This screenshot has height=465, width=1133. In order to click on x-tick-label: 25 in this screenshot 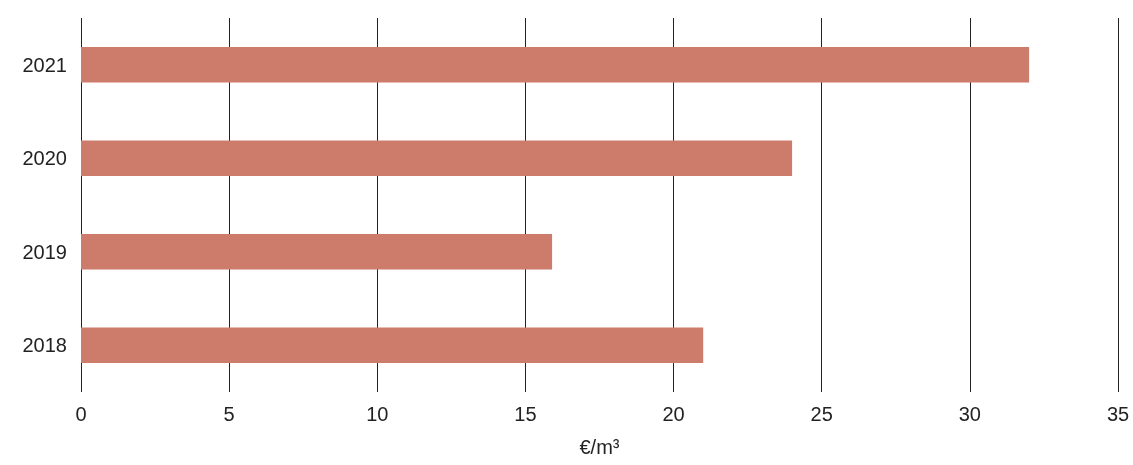, I will do `click(821, 414)`.